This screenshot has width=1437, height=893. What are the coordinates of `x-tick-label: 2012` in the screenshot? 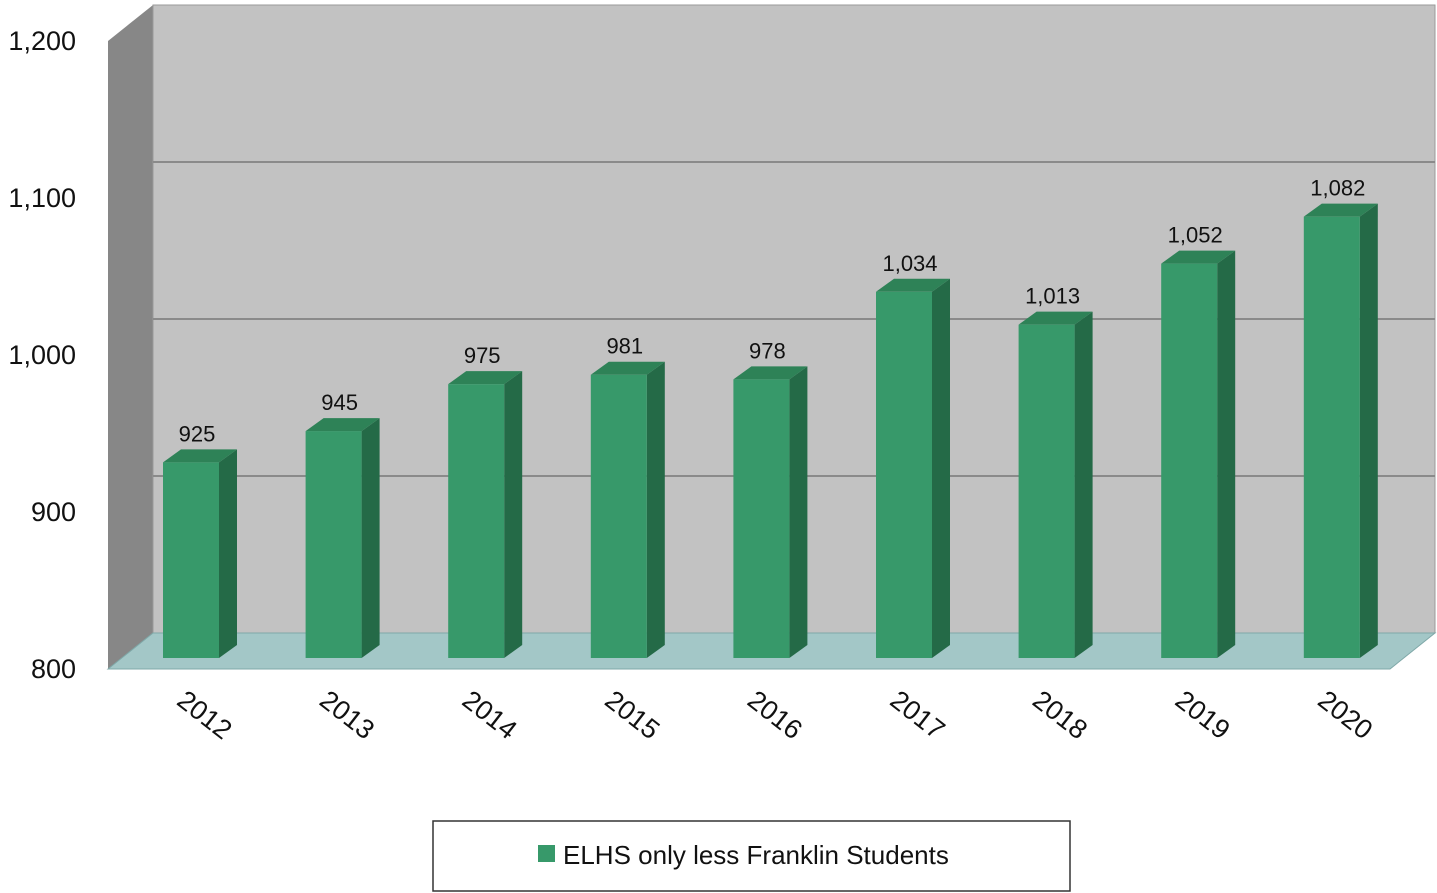 It's located at (205, 715).